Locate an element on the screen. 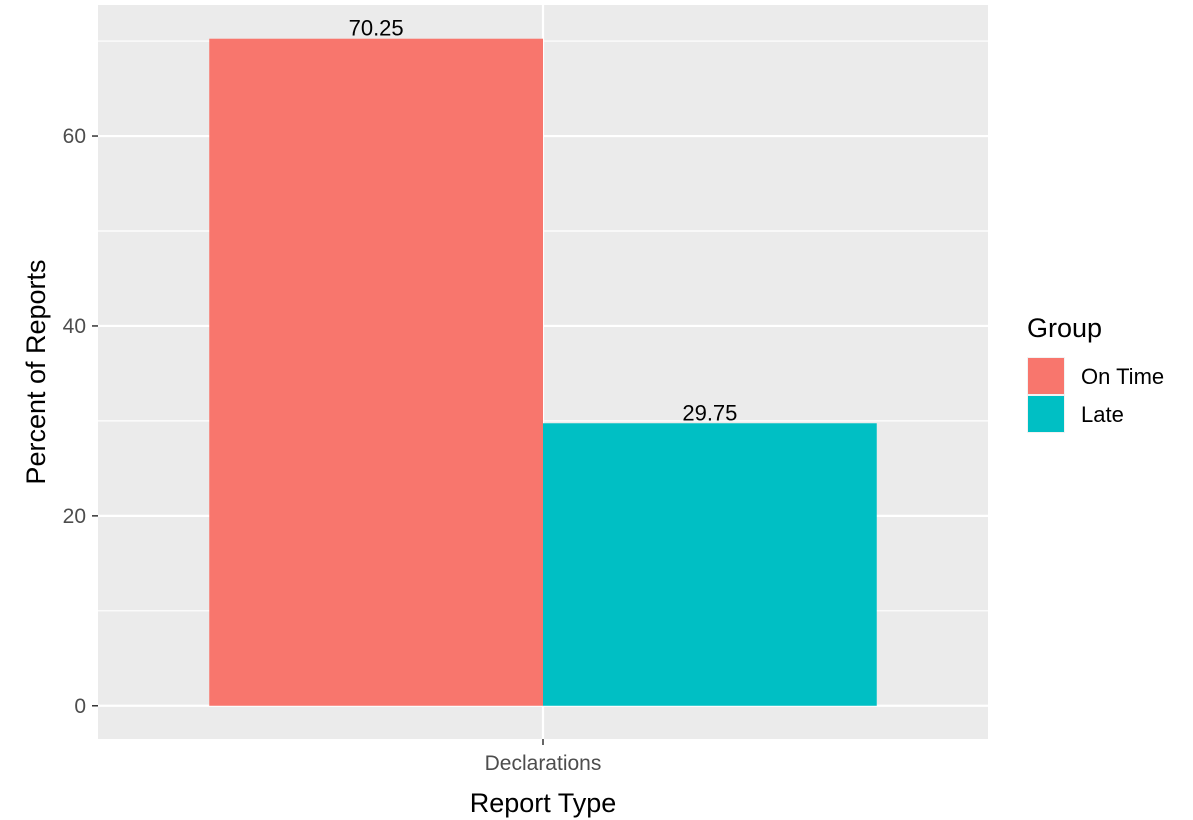 The height and width of the screenshot is (820, 1193). legend-label-late: Late is located at coordinates (1102, 414).